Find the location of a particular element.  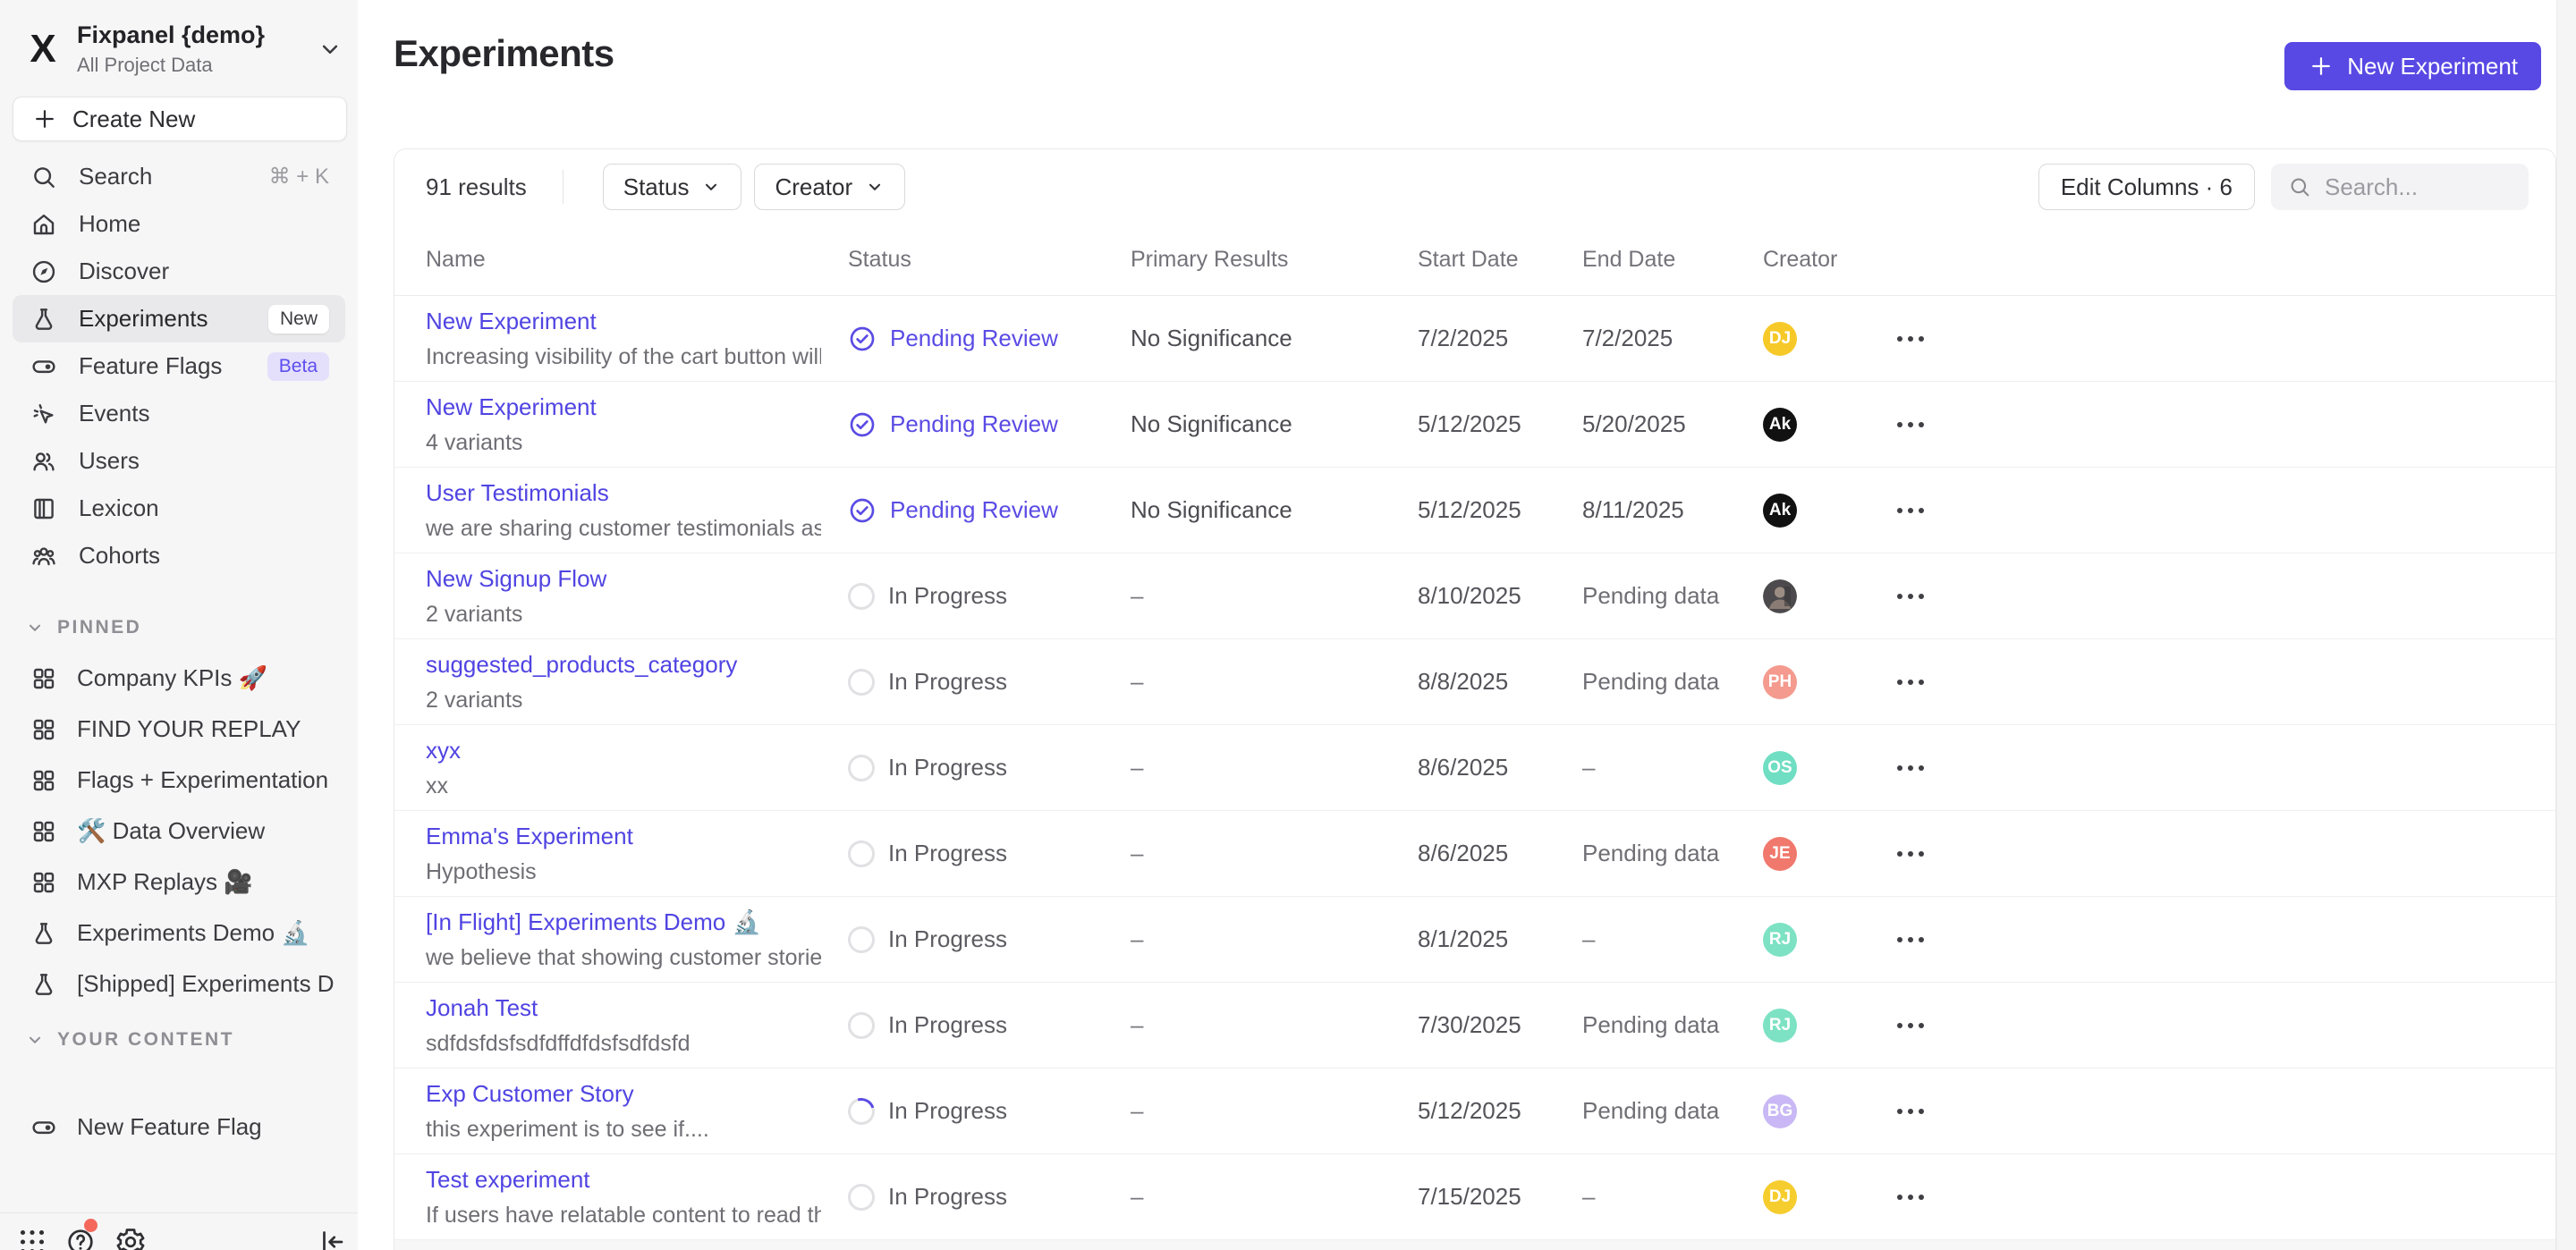

collapse-sidebar-icon is located at coordinates (331, 1238).